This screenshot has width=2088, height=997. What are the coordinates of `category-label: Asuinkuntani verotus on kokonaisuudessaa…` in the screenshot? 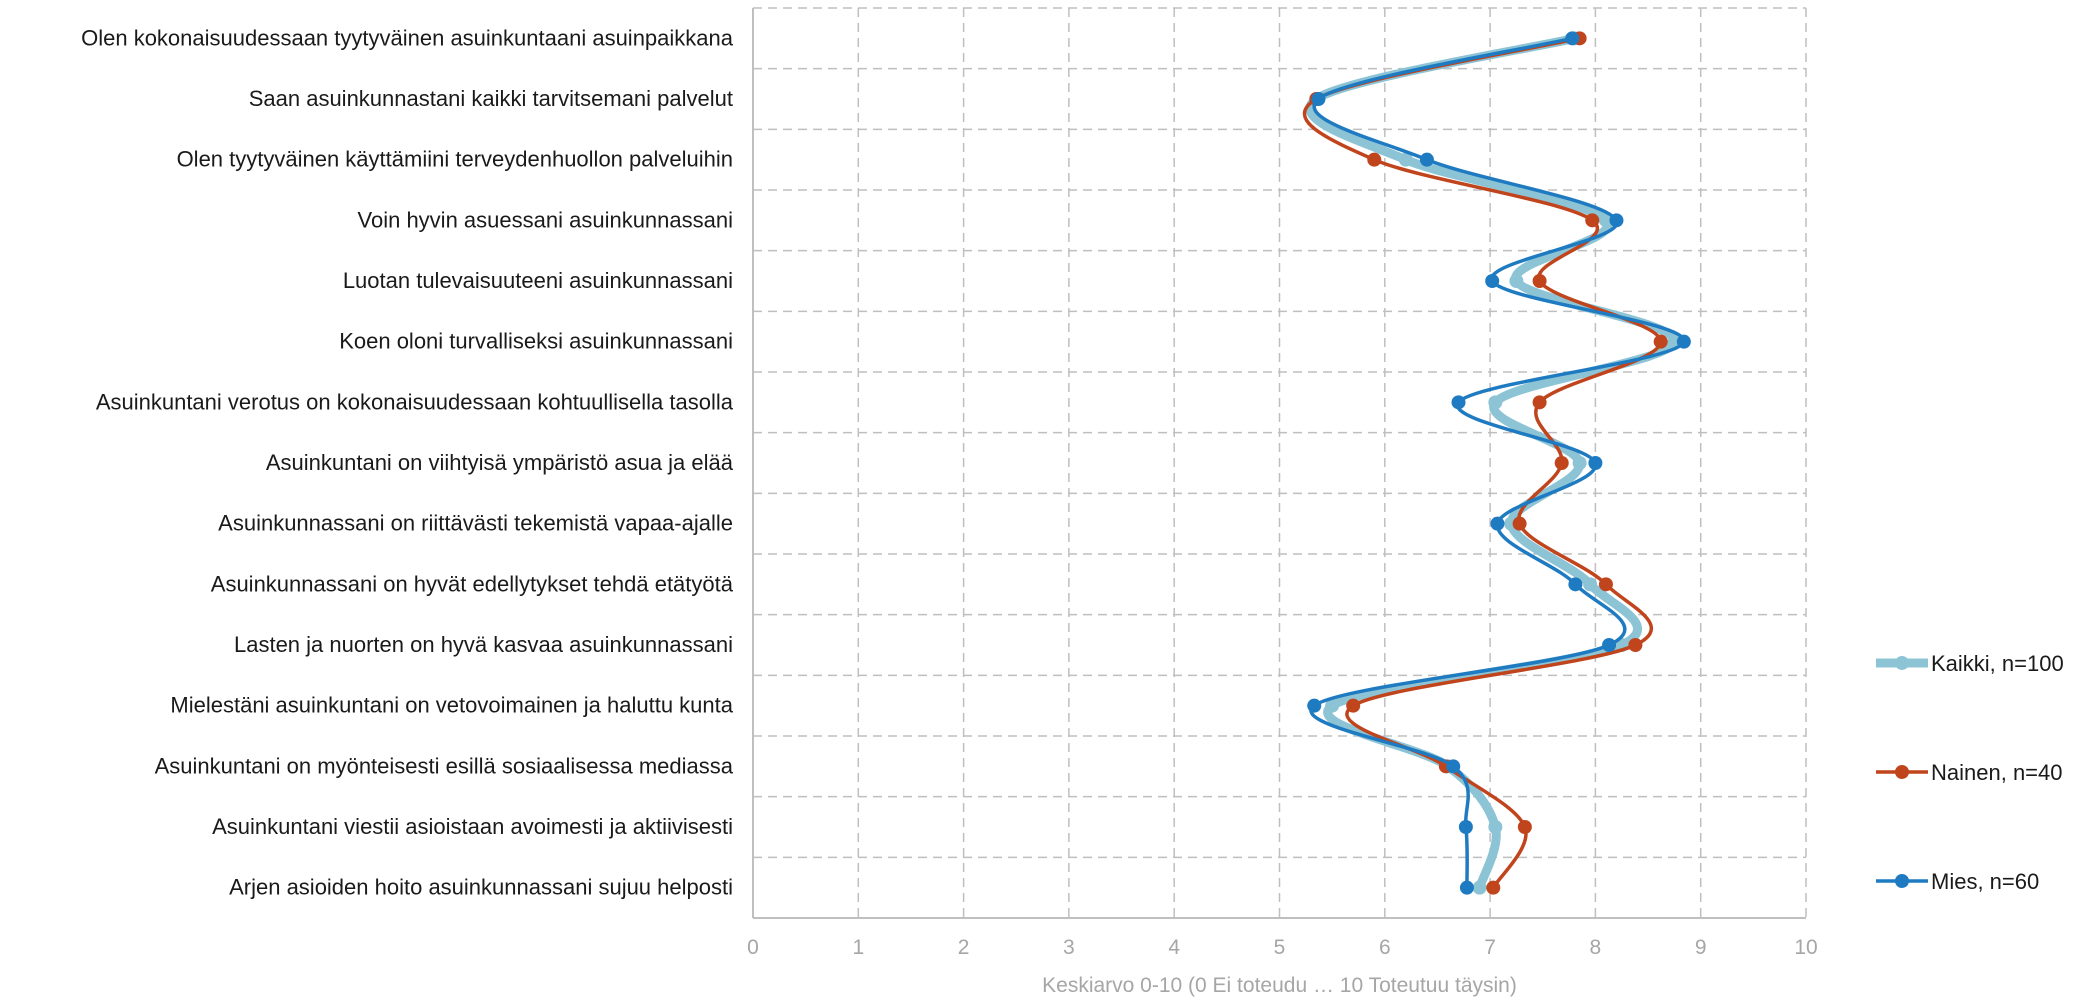 It's located at (415, 401).